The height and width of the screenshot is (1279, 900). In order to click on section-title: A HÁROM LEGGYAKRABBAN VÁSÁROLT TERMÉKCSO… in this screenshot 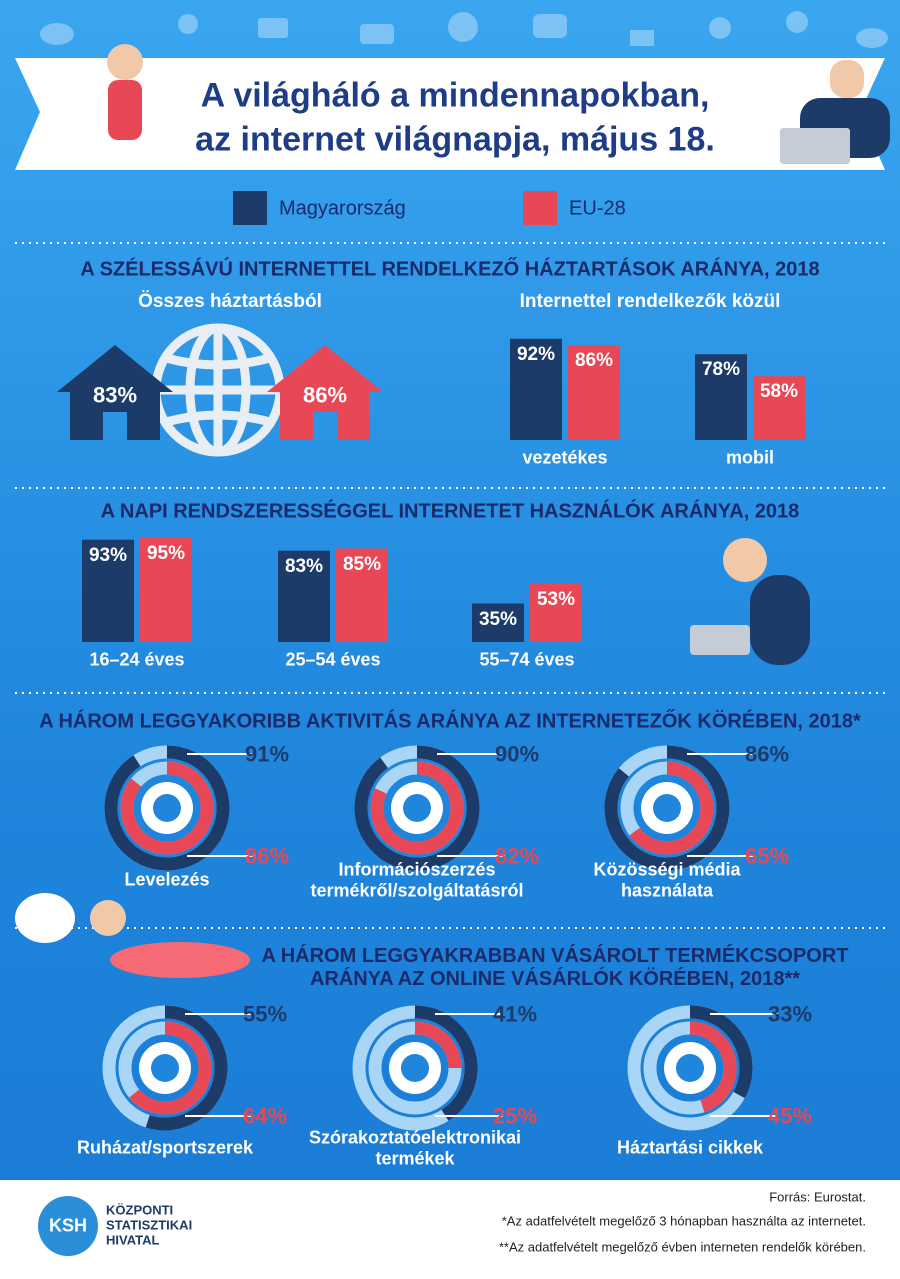, I will do `click(555, 967)`.